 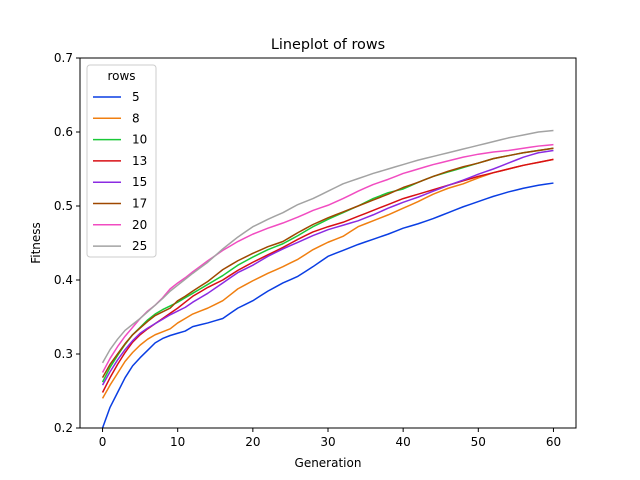 What do you see at coordinates (120, 171) in the screenshot?
I see `legend-items: 5 8 10 13 15 17 20 25` at bounding box center [120, 171].